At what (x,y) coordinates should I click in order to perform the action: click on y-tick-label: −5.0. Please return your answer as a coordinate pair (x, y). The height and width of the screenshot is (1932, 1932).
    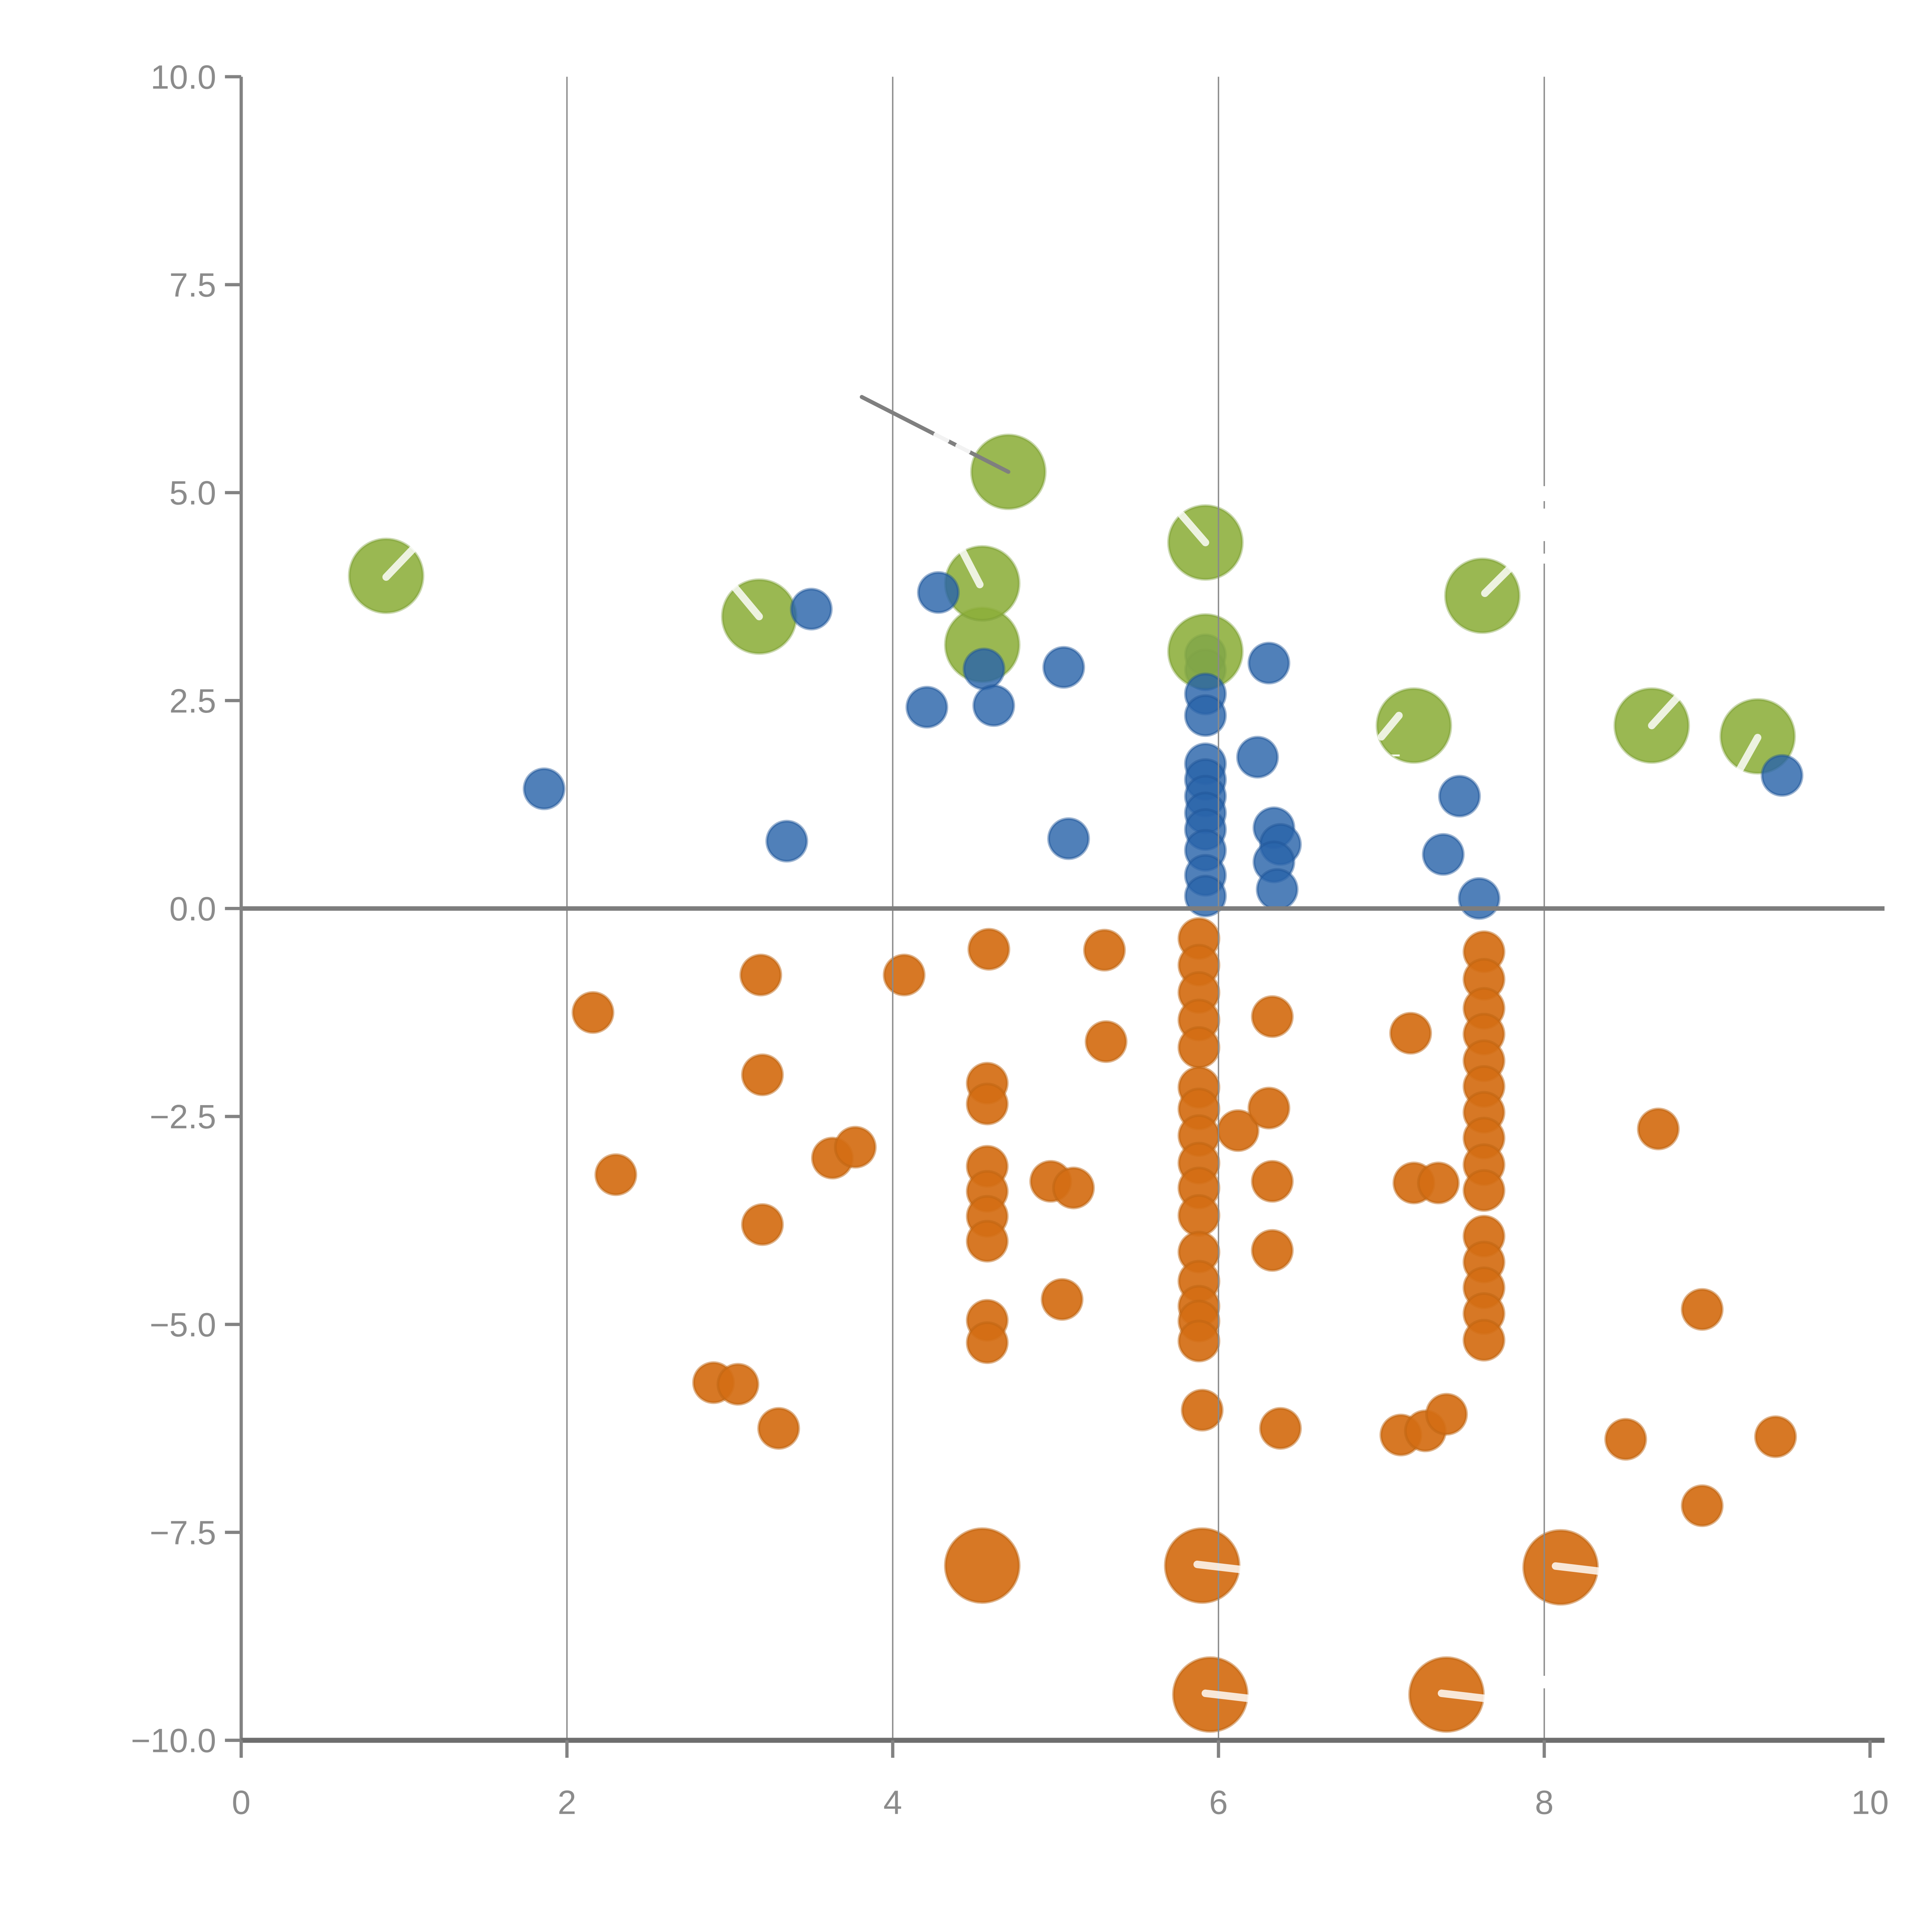
    Looking at the image, I should click on (183, 1325).